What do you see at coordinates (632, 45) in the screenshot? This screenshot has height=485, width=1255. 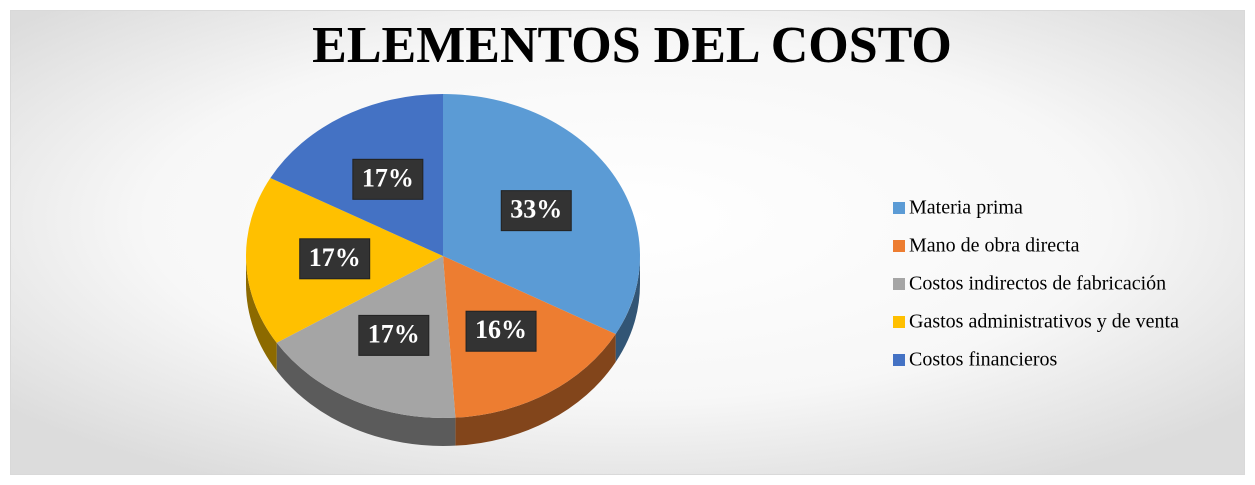 I see `chart-title: ELEMENTOS DEL COSTO` at bounding box center [632, 45].